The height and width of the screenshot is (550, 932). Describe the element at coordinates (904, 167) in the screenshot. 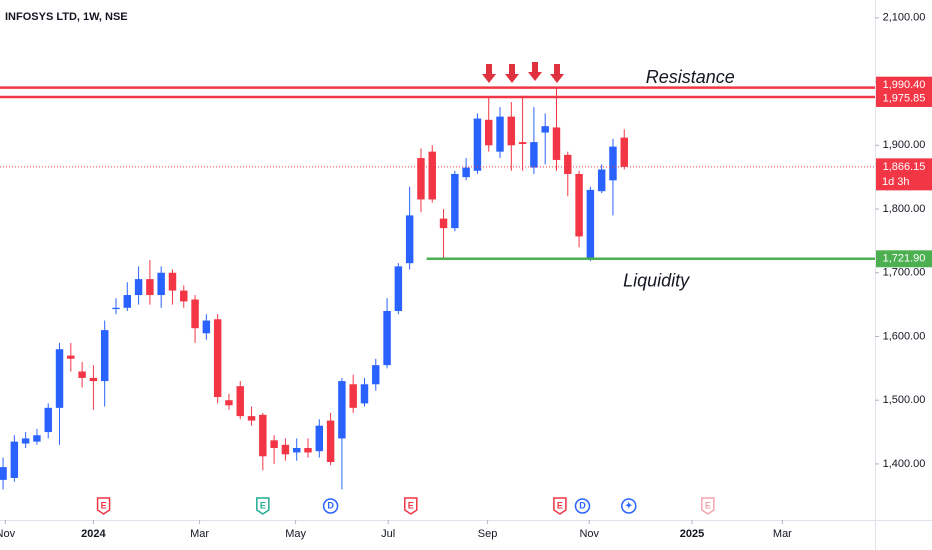

I see `level-label: 1,866.15` at that location.